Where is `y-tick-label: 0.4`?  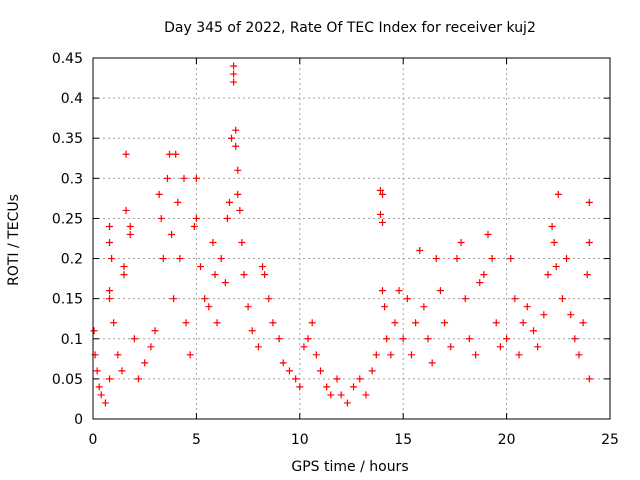 y-tick-label: 0.4 is located at coordinates (72, 99).